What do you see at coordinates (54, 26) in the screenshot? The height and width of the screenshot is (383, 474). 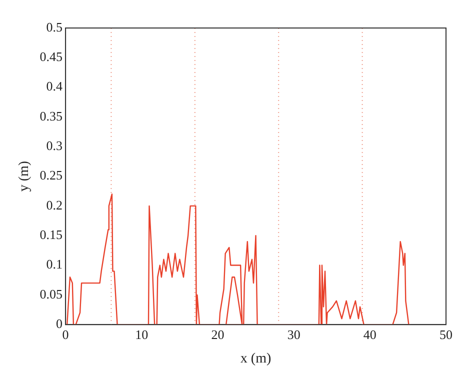 I see `y-tick-label: 0.5` at bounding box center [54, 26].